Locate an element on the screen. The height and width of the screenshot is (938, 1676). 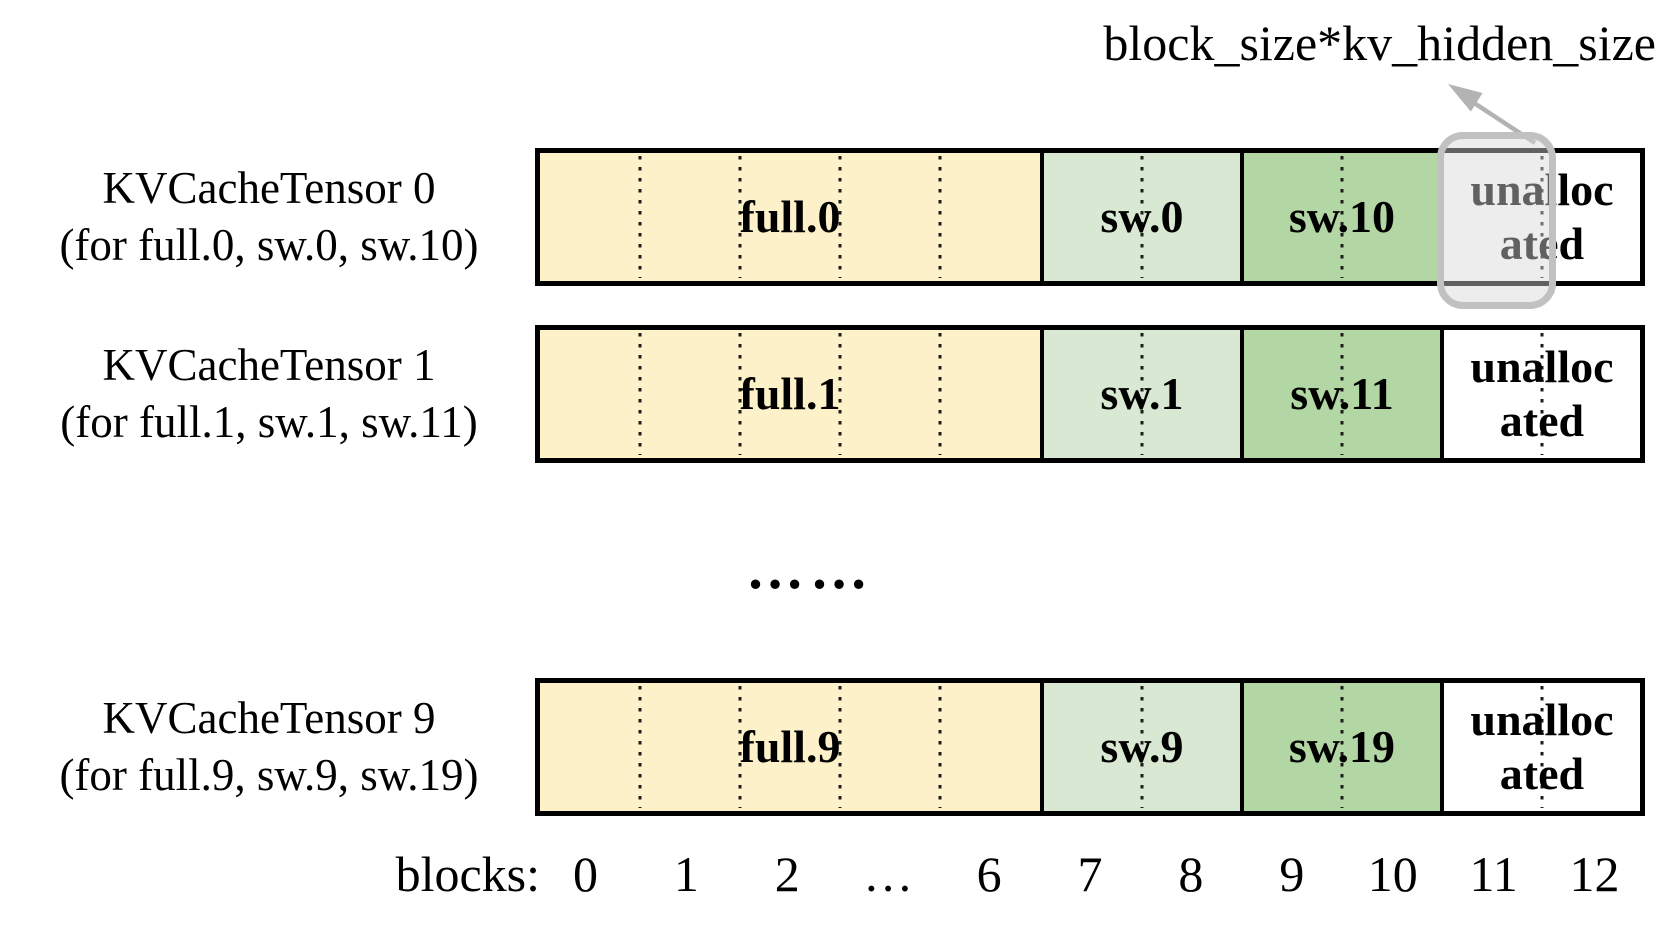
cell-sw-0: sw.0 is located at coordinates (1139, 217).